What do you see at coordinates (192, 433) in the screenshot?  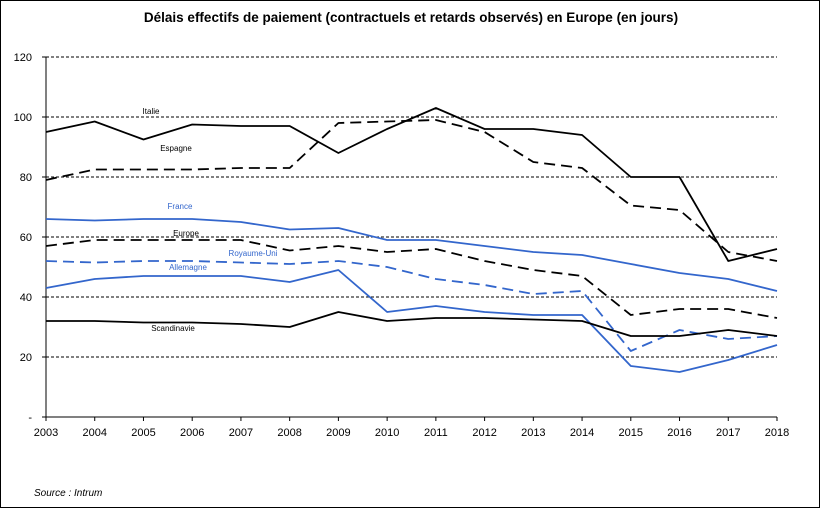 I see `x-tick-label: 2006` at bounding box center [192, 433].